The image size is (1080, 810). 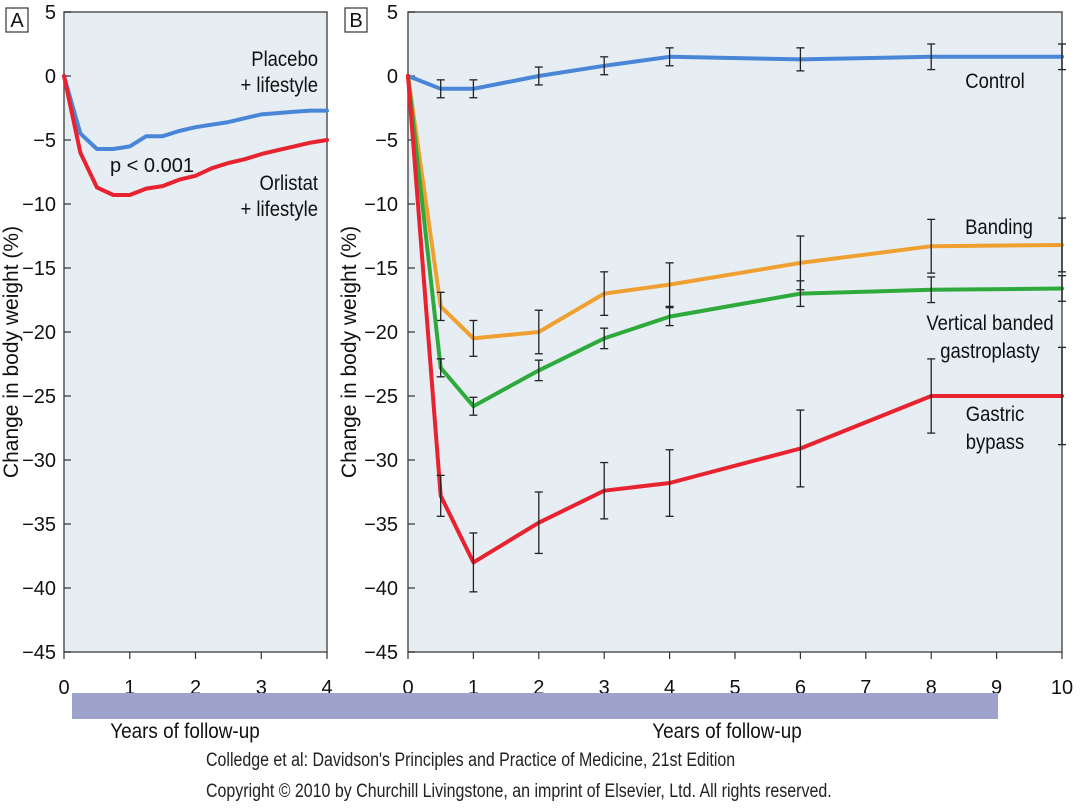 What do you see at coordinates (39, 525) in the screenshot?
I see `panel-a-ytick-label: −35` at bounding box center [39, 525].